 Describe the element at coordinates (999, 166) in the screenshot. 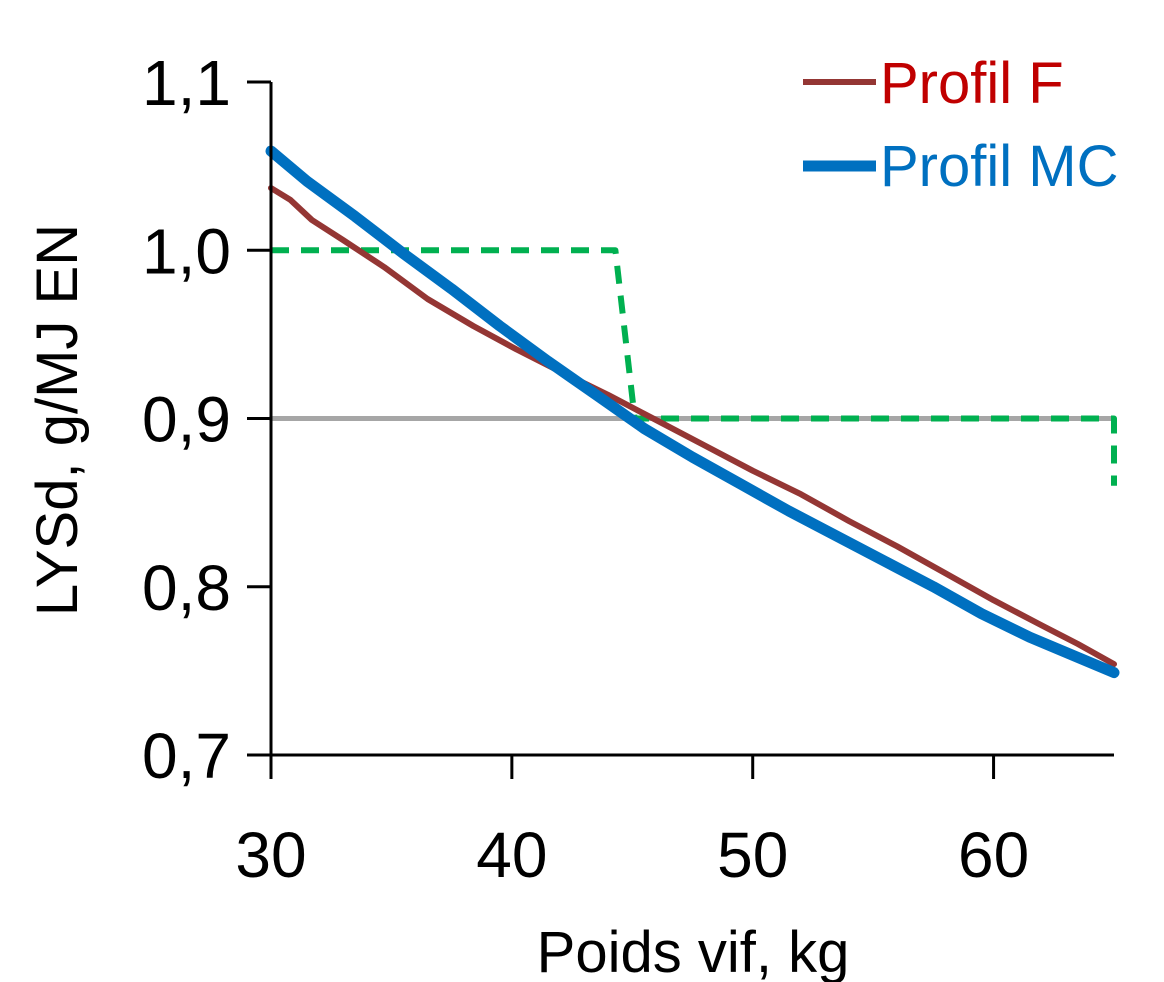

I see `legend-label-profil-mc: Profil MC` at that location.